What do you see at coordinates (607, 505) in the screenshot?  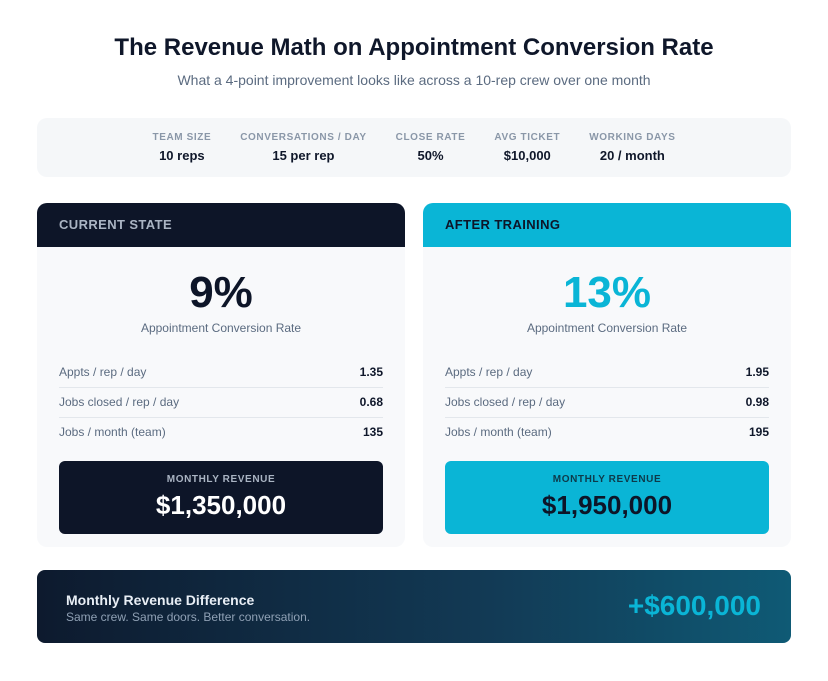 I see `revenue-value: $1,950,000` at bounding box center [607, 505].